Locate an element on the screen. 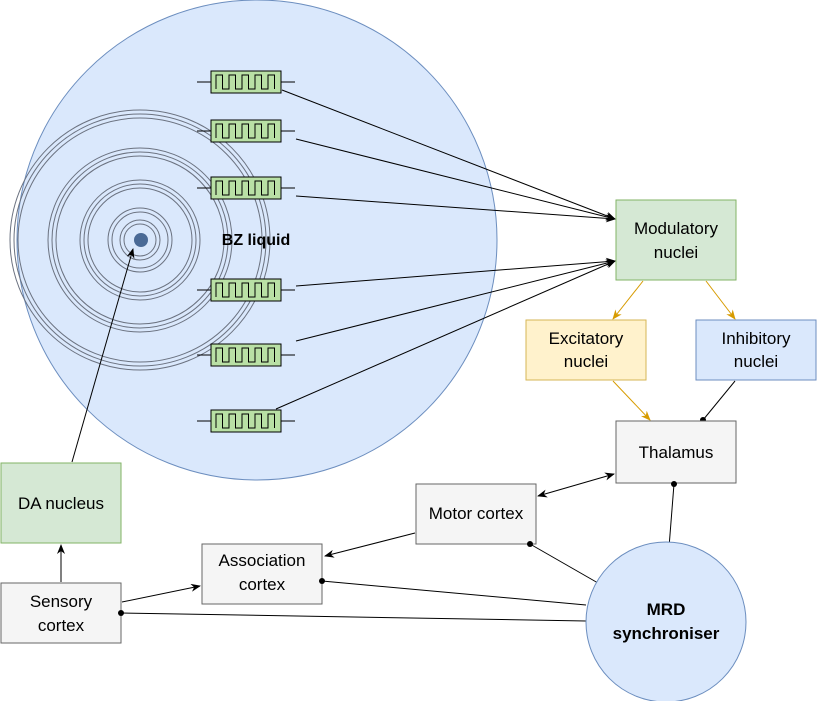  edge-motor-association is located at coordinates (370, 545).